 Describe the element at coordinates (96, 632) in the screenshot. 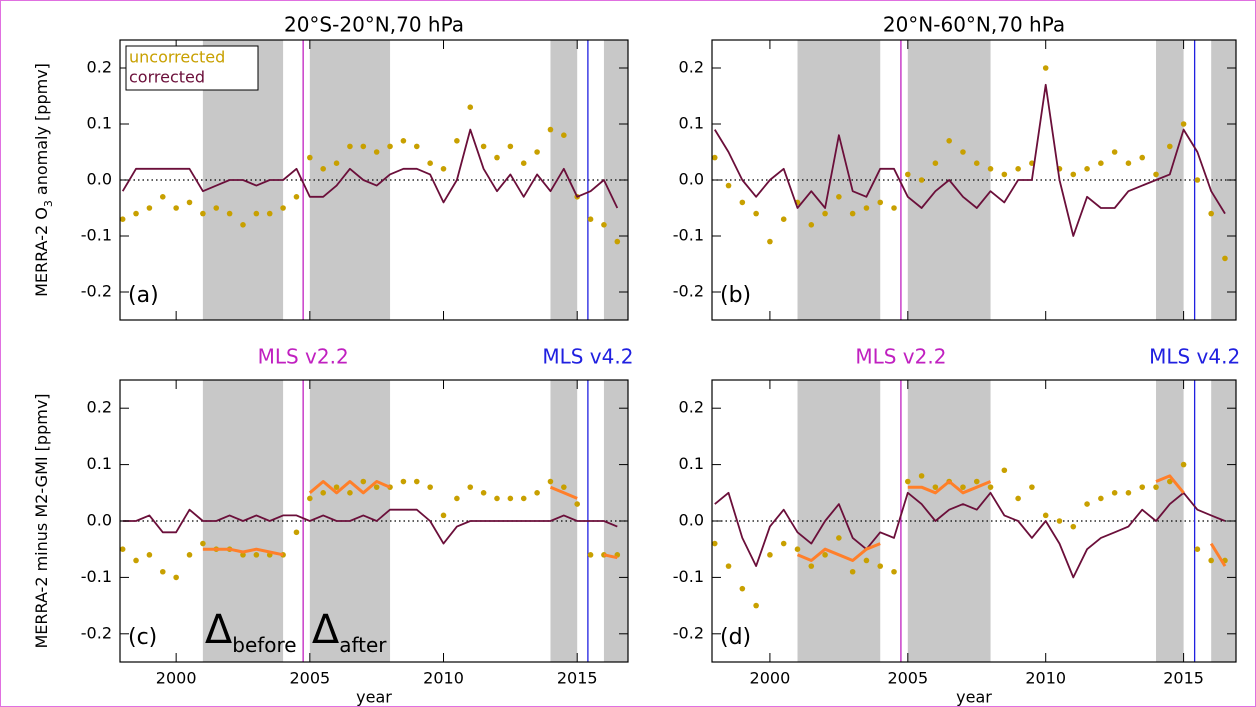

I see `y-tick-label: -0.2` at that location.